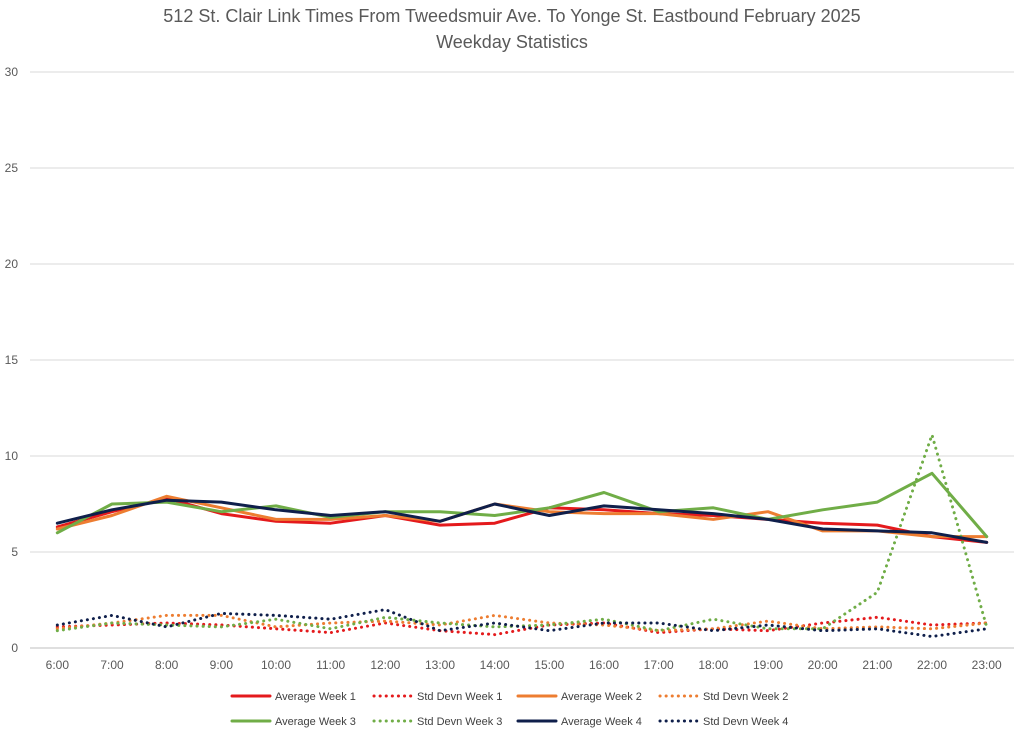 The width and height of the screenshot is (1024, 740). What do you see at coordinates (877, 665) in the screenshot?
I see `x-tick-label: 21:00` at bounding box center [877, 665].